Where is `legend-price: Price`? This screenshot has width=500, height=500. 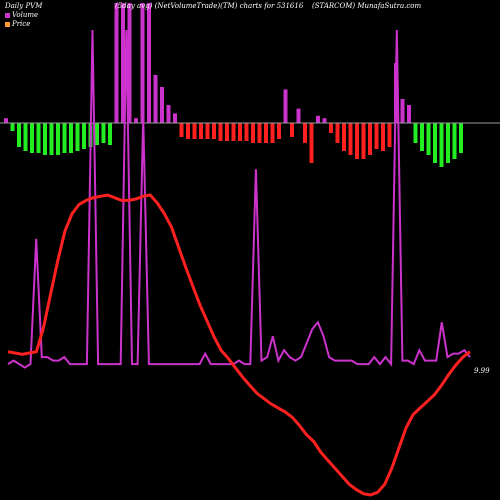 legend-price: Price is located at coordinates (17, 24).